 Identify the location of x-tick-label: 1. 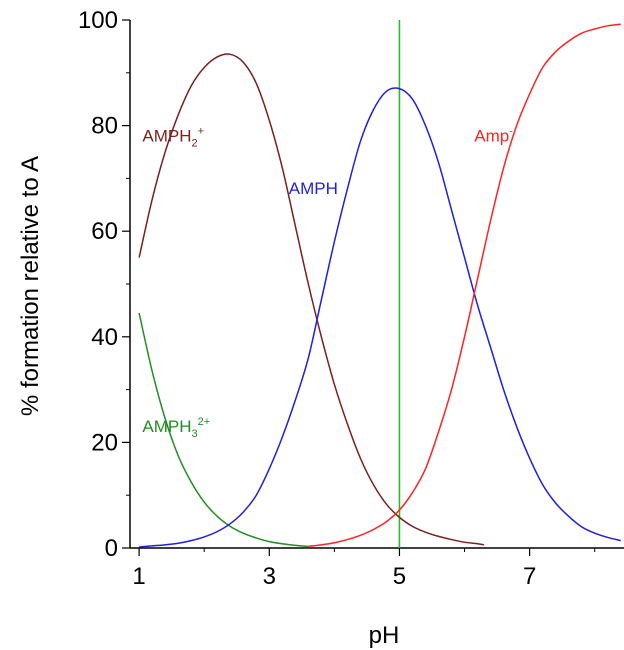
(138, 576).